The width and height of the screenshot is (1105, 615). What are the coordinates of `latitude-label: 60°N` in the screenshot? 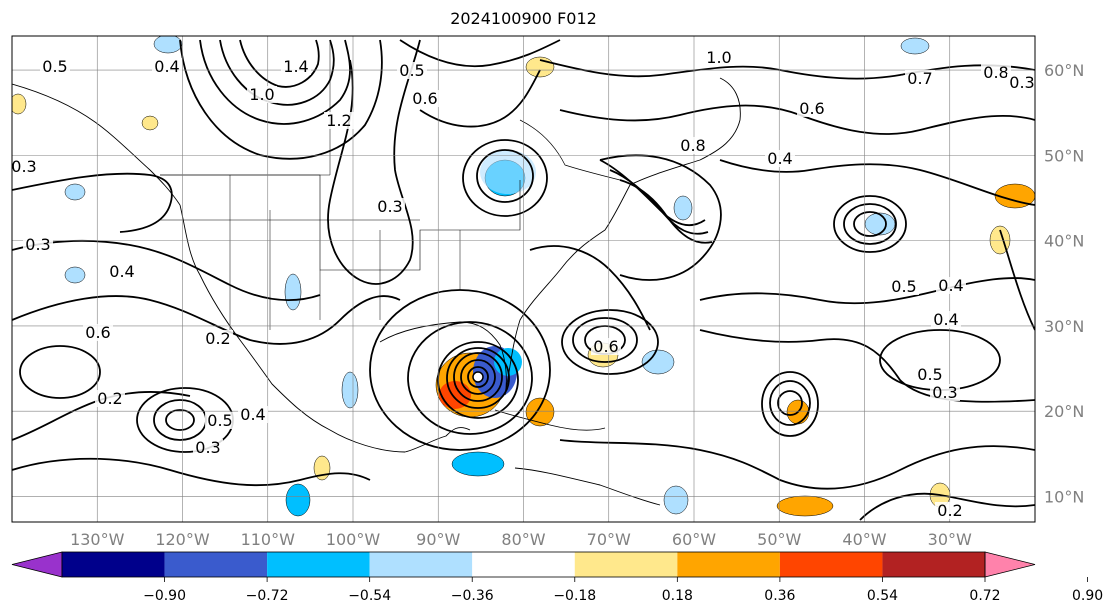 It's located at (1064, 70).